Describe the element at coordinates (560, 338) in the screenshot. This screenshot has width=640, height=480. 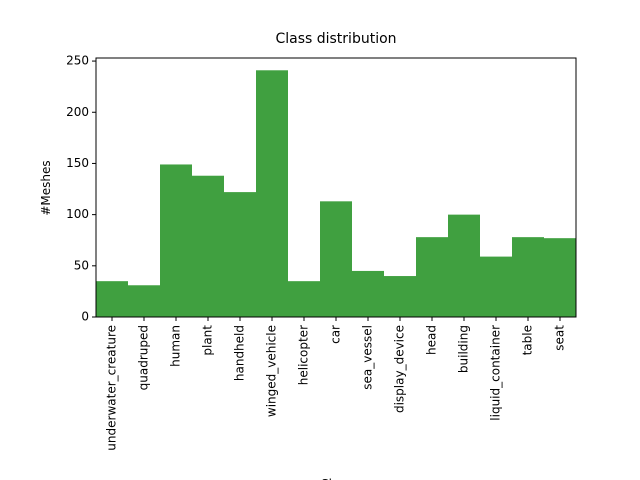
I see `x-tick-label: seat` at that location.